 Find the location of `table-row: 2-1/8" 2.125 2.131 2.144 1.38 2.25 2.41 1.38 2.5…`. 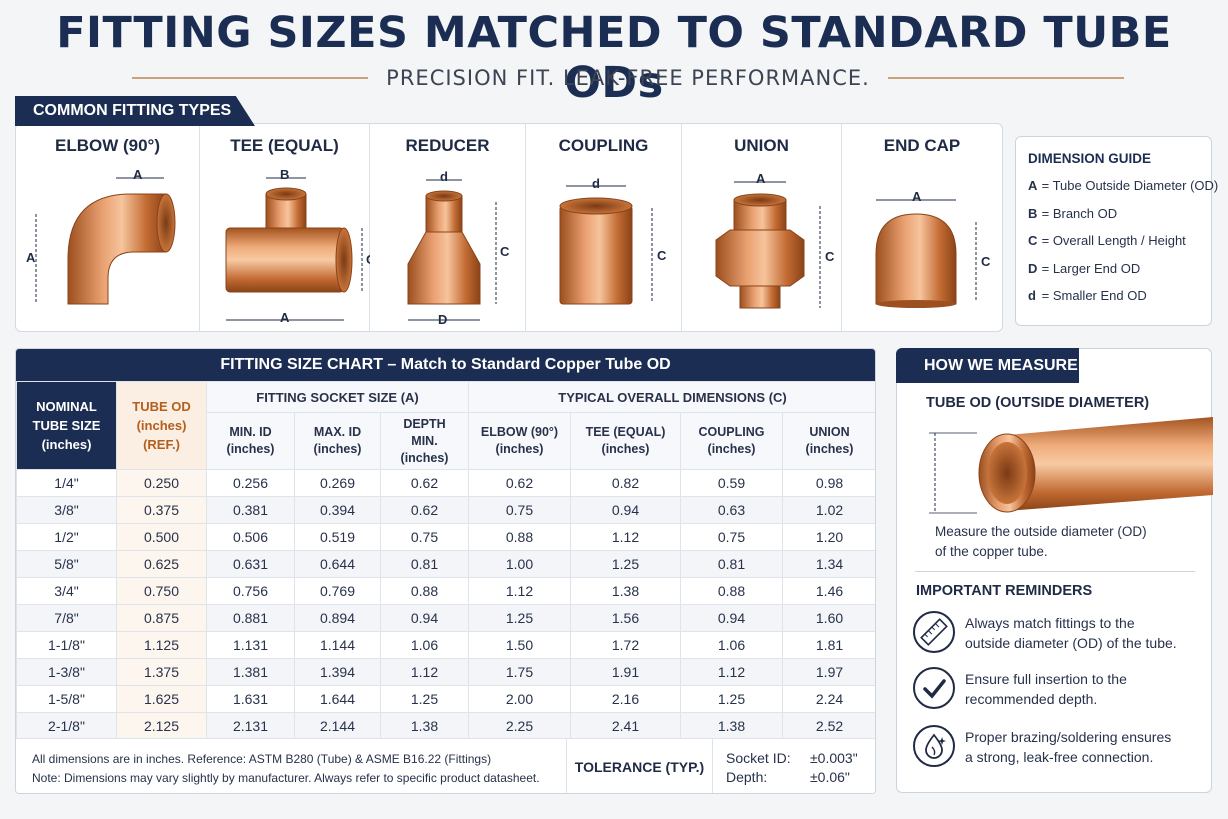

table-row: 2-1/8" 2.125 2.131 2.144 1.38 2.25 2.41 1.38 2.5… is located at coordinates (445, 726).